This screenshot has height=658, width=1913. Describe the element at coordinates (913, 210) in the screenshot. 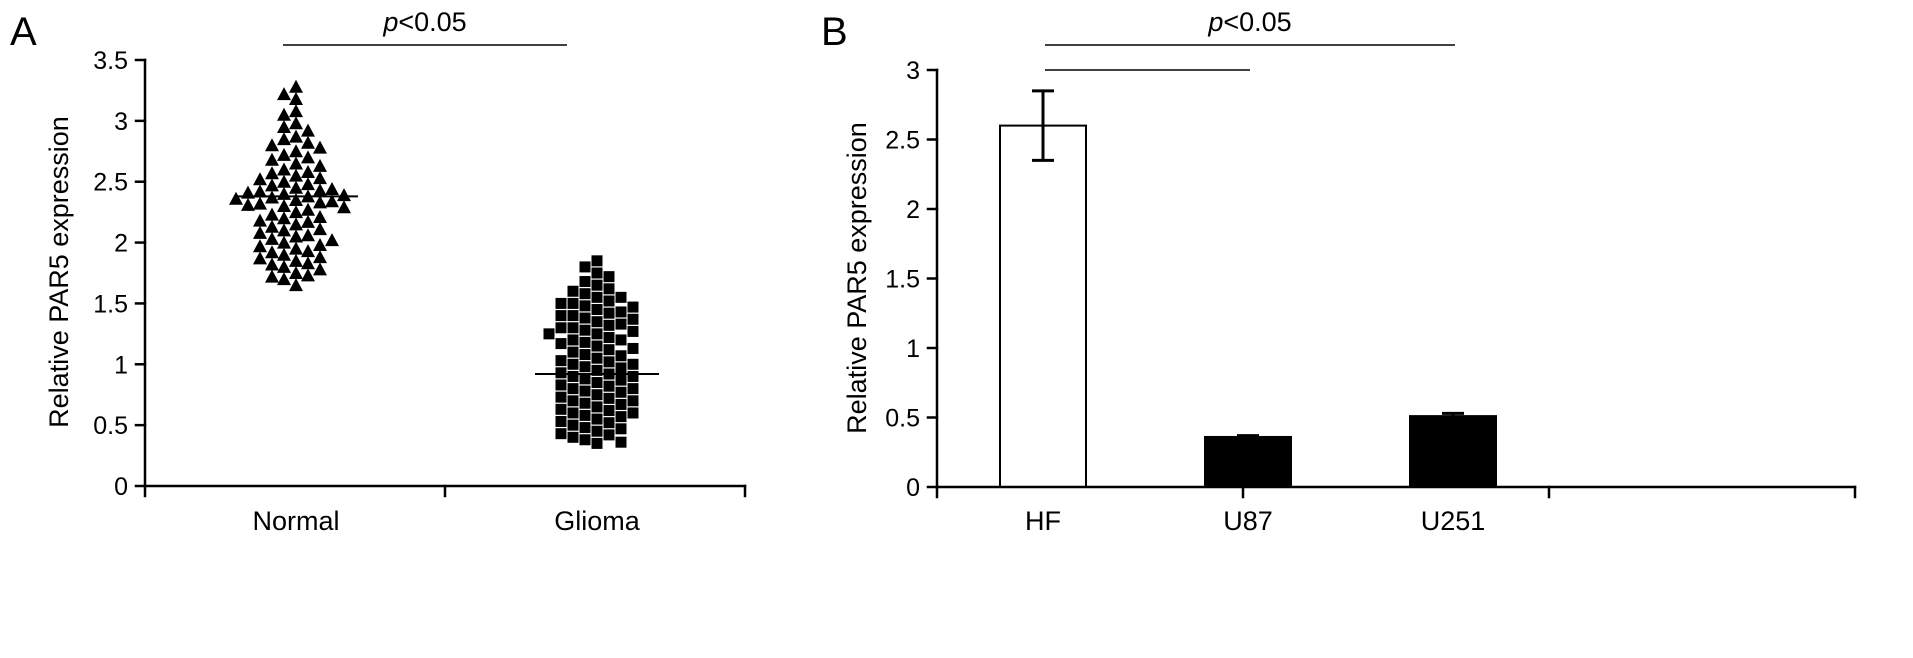

I see `y-tick-label: 2` at that location.